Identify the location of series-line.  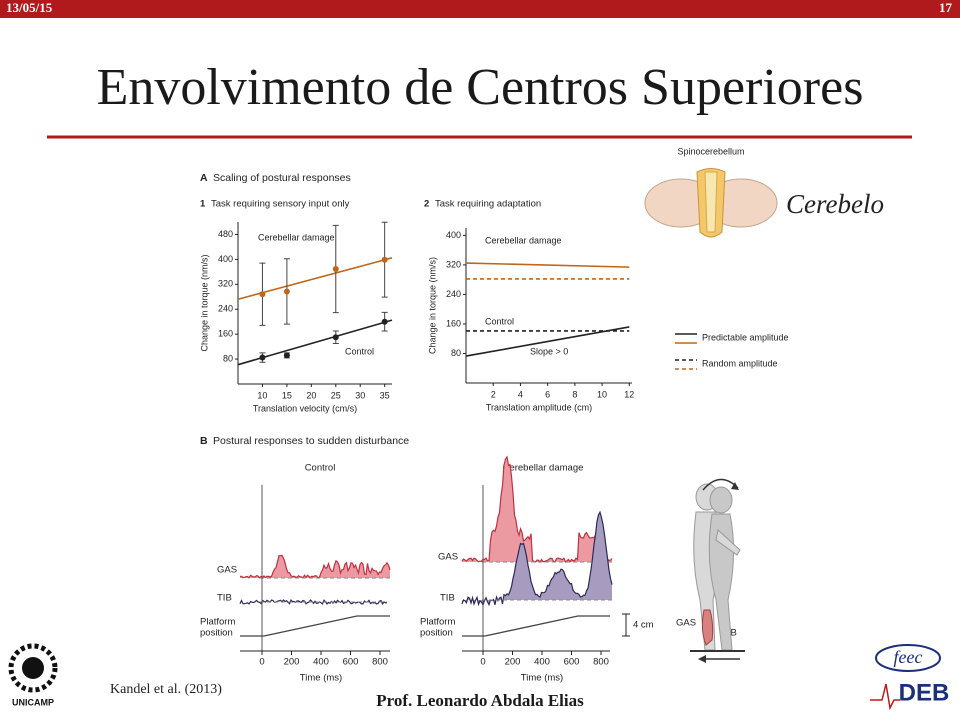
(547, 265).